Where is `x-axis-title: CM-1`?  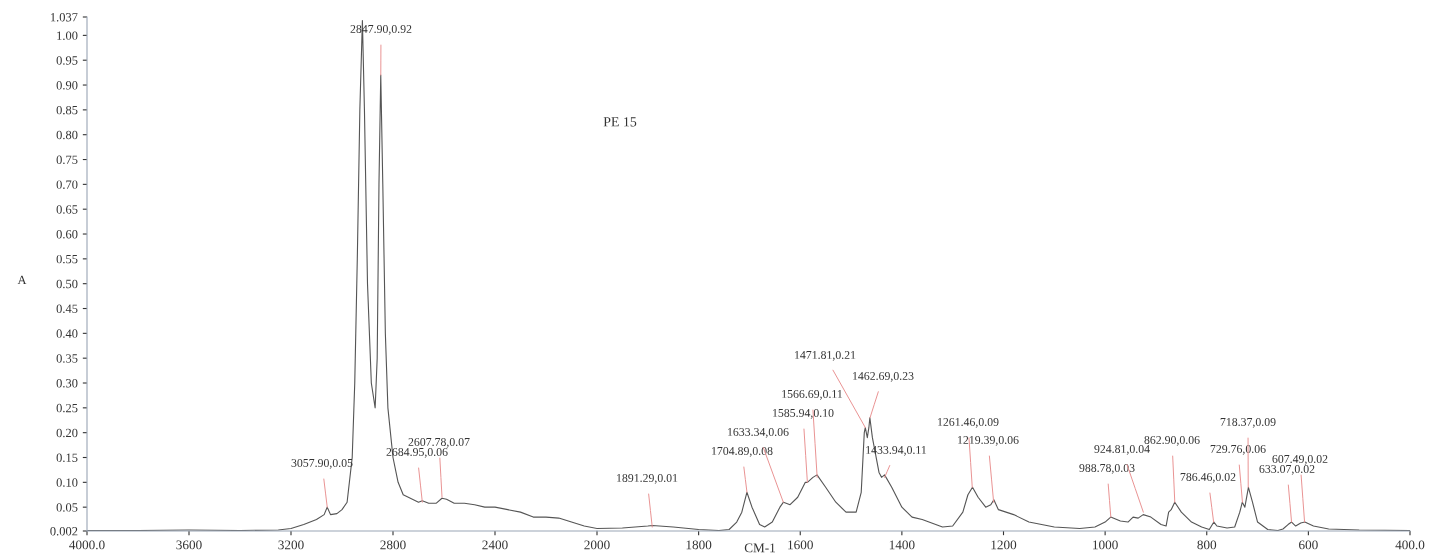
x-axis-title: CM-1 is located at coordinates (759, 548).